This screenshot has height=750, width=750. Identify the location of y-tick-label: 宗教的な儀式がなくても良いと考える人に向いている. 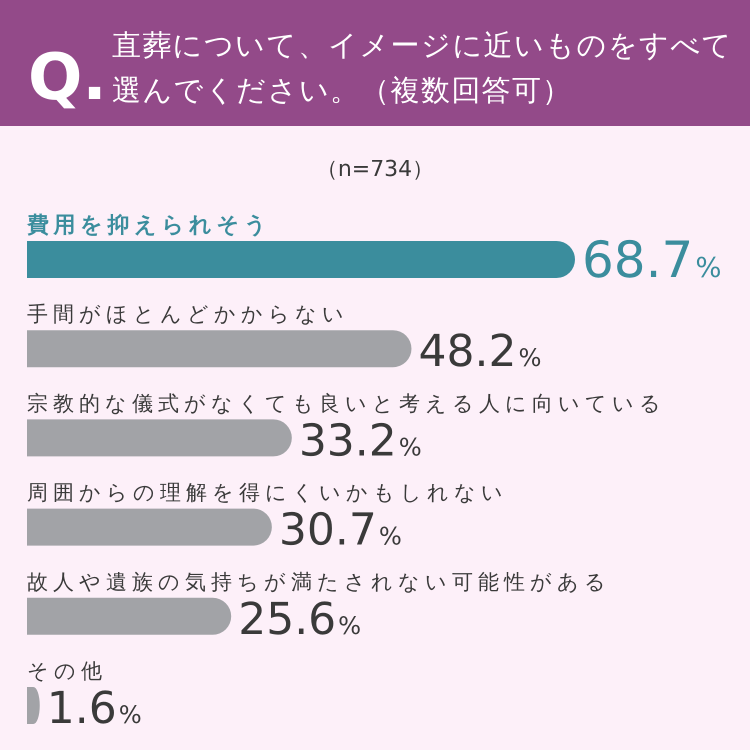
(346, 403).